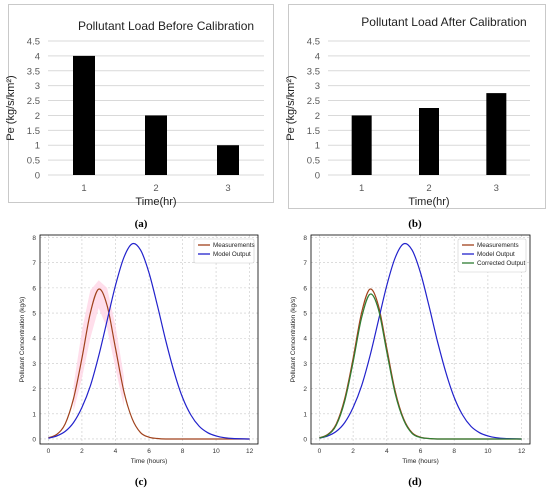 This screenshot has width=550, height=491. I want to click on caption-b: (b), so click(415, 224).